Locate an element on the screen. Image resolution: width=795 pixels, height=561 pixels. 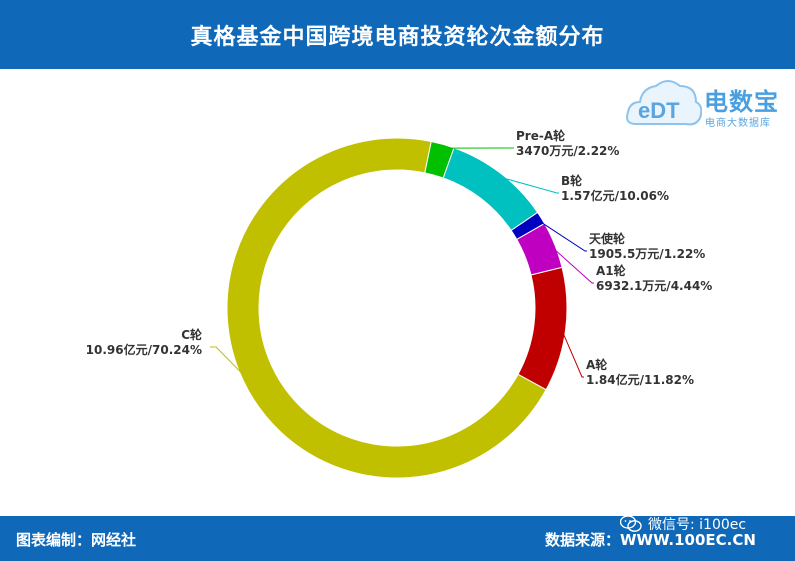
slice-a is located at coordinates (542, 328).